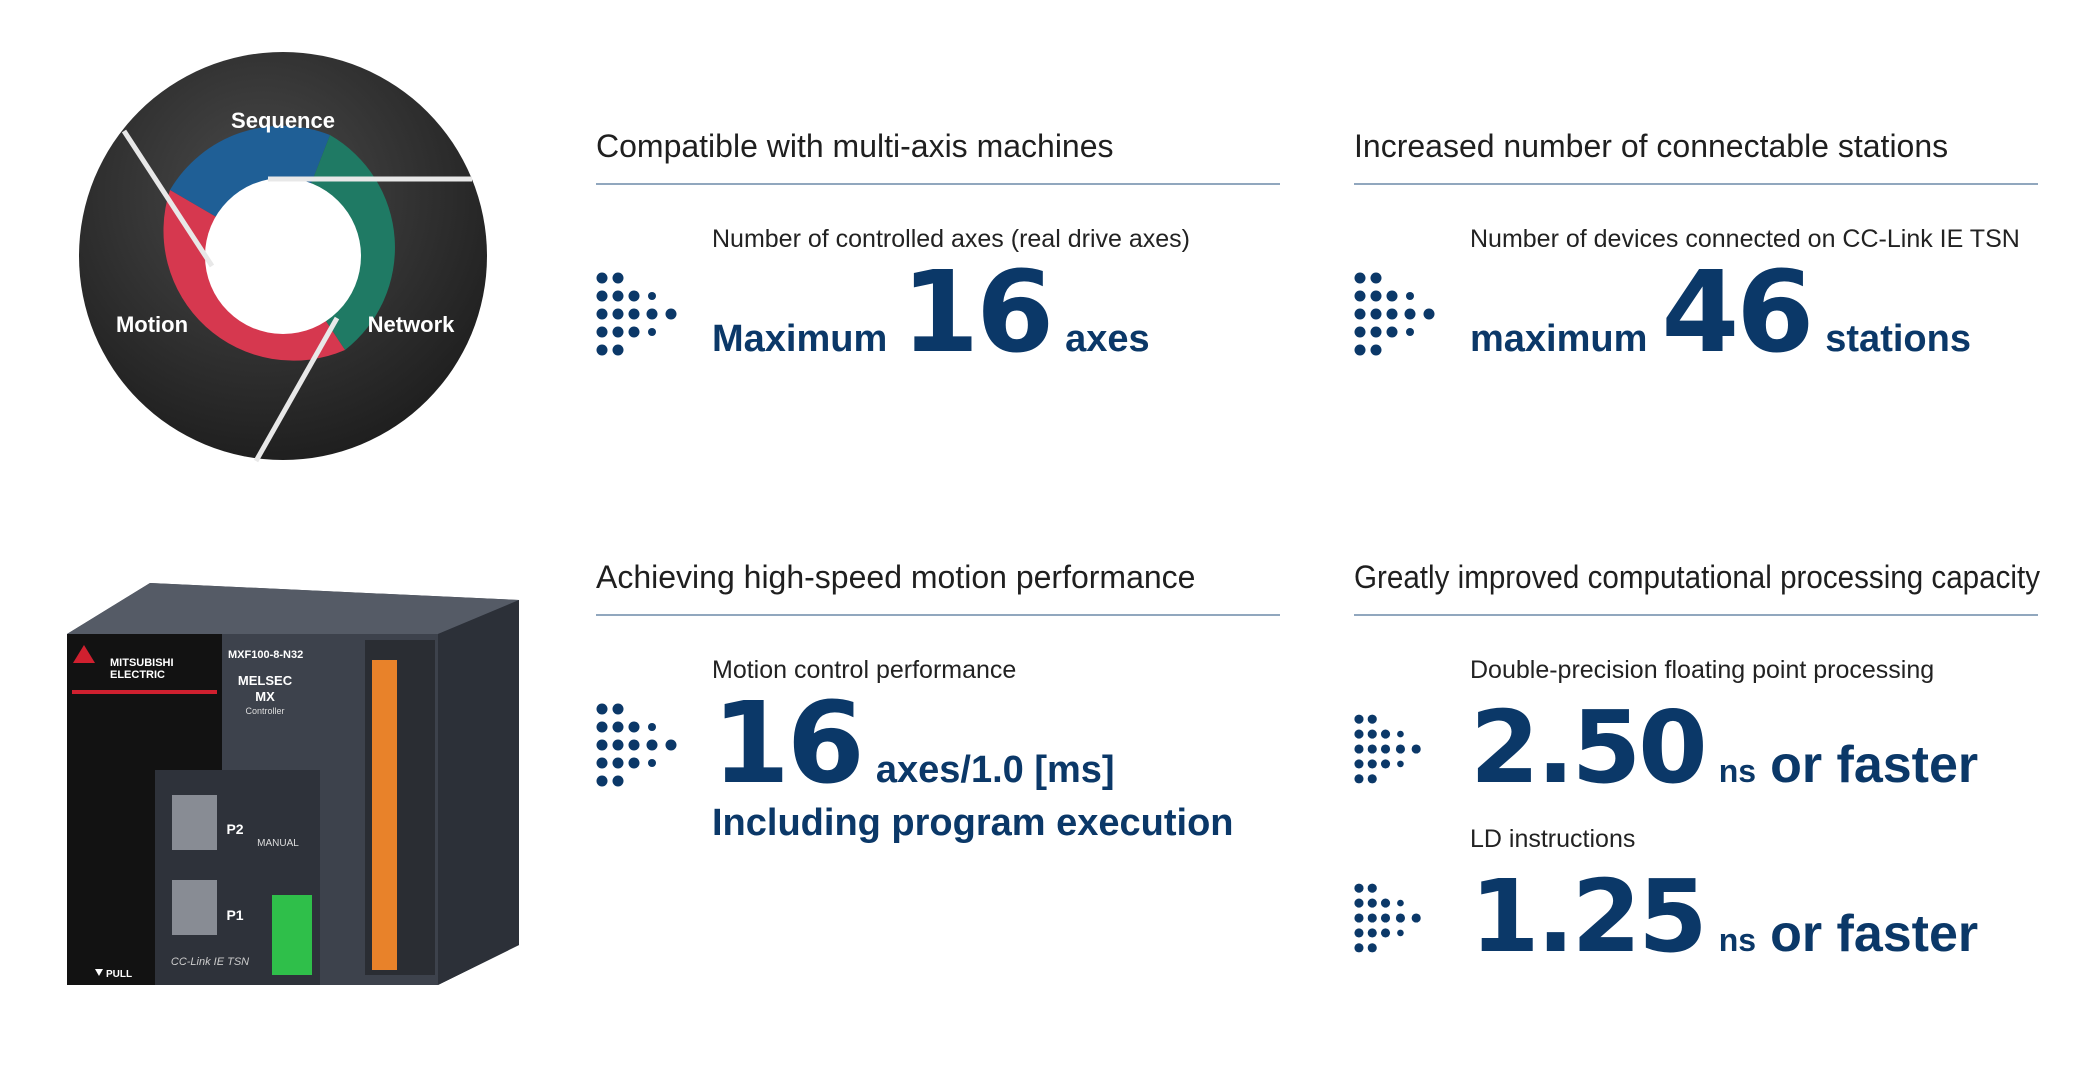 Image resolution: width=2100 pixels, height=1065 pixels. What do you see at coordinates (210, 962) in the screenshot?
I see `product-network: CC-Link IE TSN` at bounding box center [210, 962].